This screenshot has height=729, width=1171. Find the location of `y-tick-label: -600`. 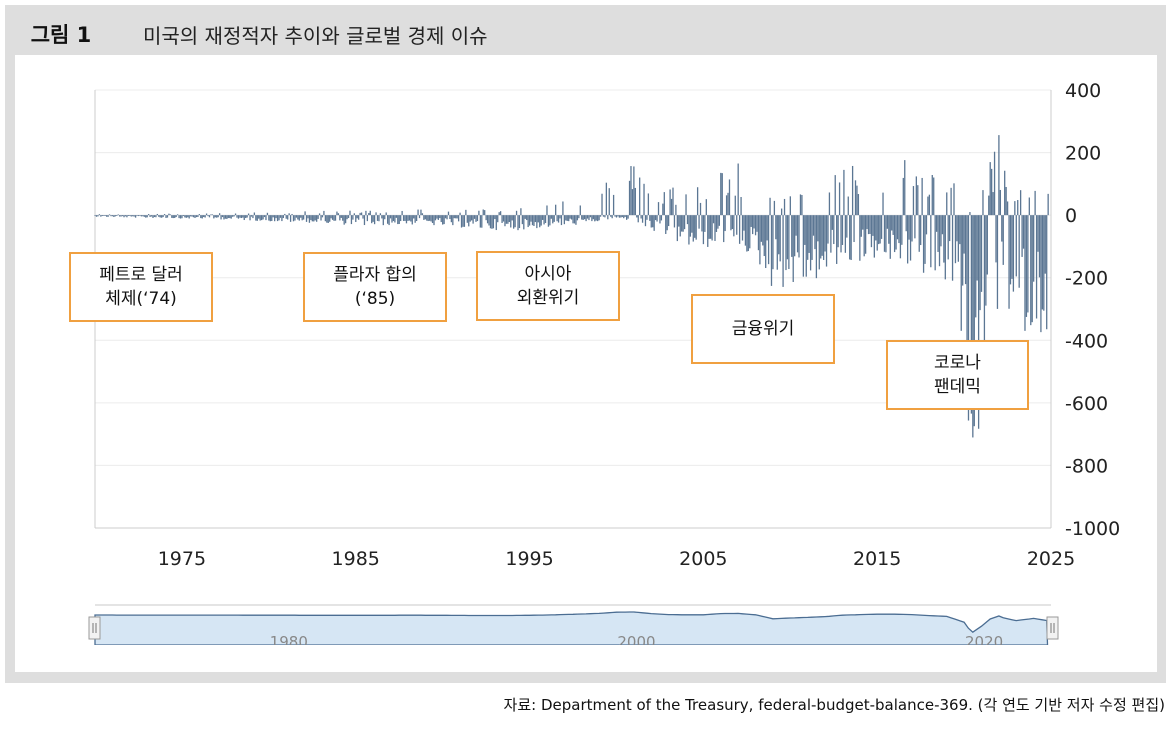

y-tick-label: -600 is located at coordinates (1086, 404).